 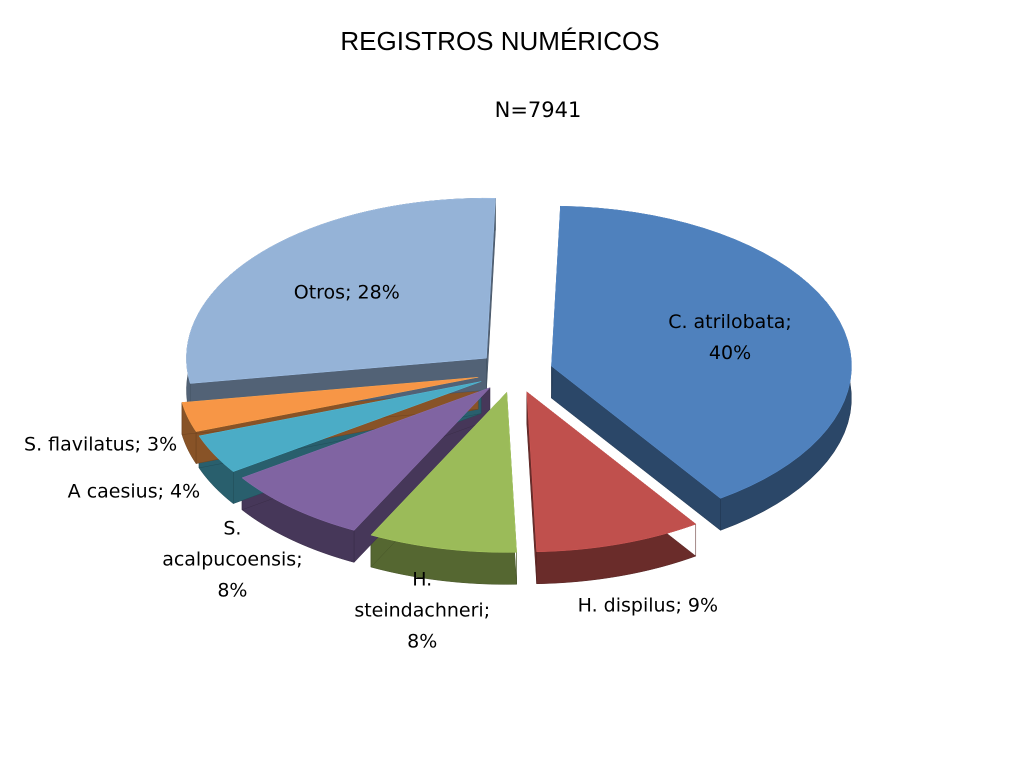 I want to click on chart-subtitle: N=7941, so click(x=538, y=110).